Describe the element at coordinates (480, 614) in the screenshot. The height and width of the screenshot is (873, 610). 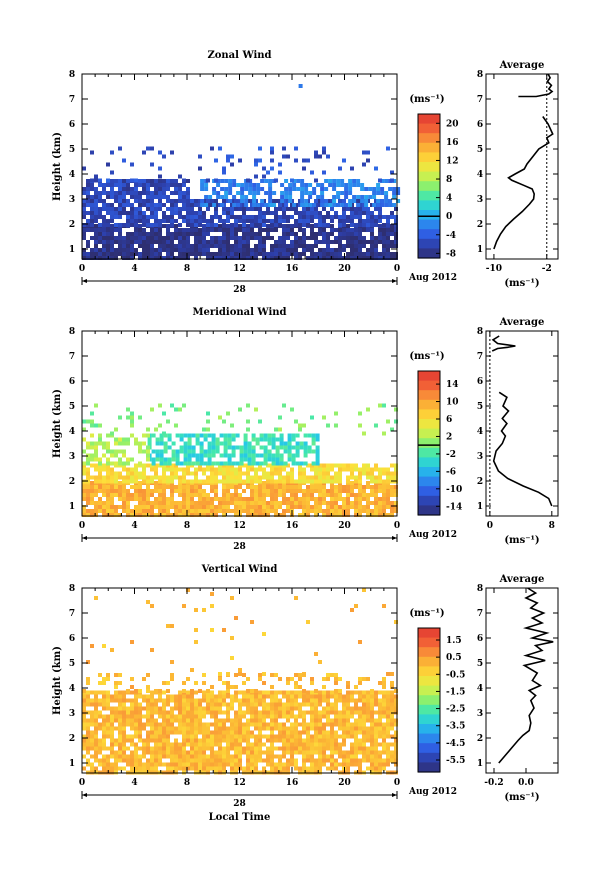
I see `profile-y-tick-label: 7` at that location.